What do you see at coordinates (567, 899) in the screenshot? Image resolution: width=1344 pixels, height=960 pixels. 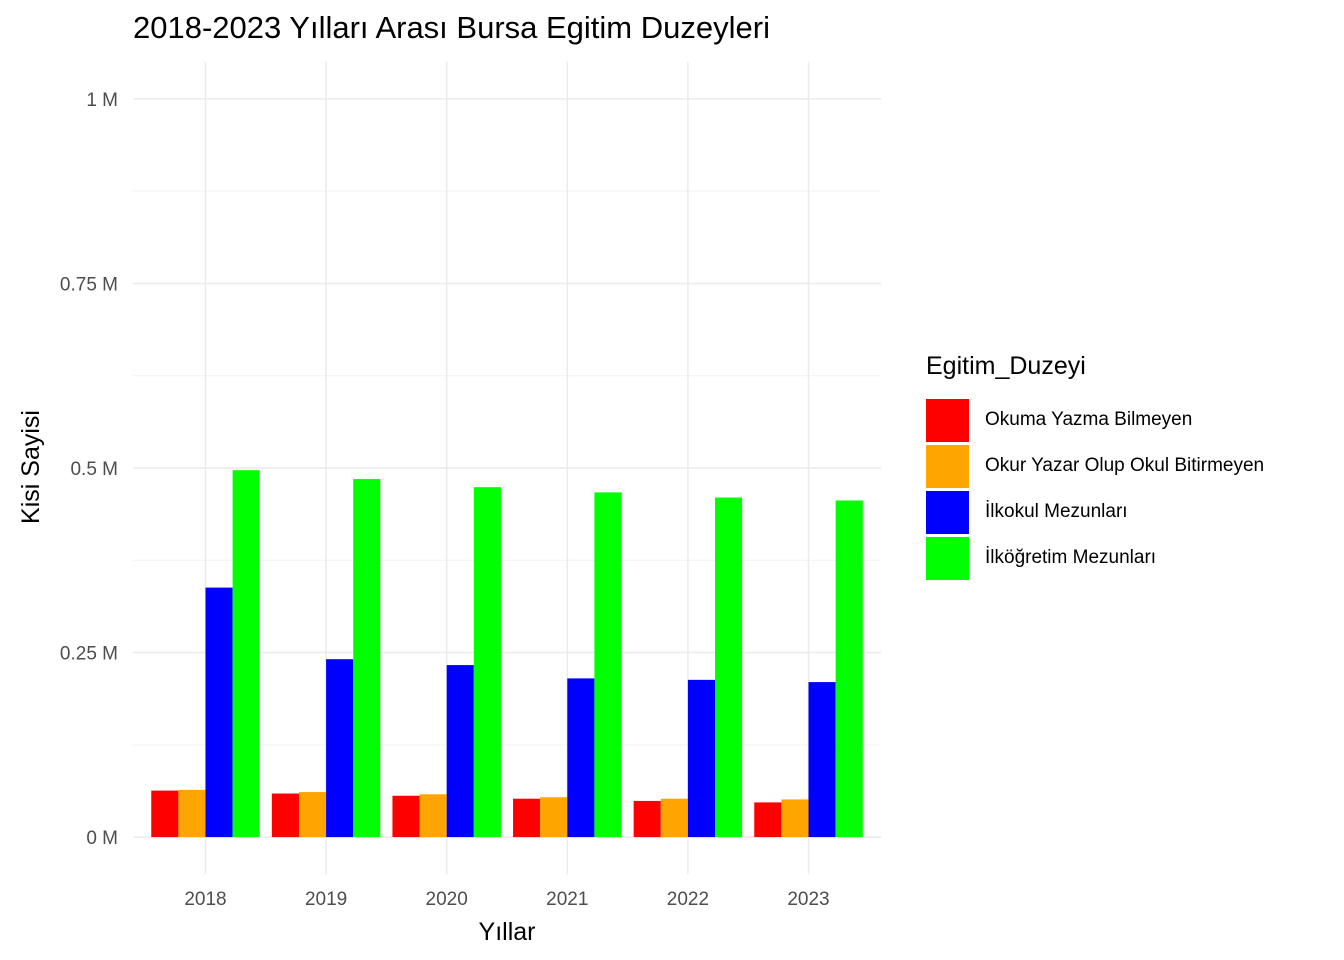 I see `x-tick-label: 2021` at bounding box center [567, 899].